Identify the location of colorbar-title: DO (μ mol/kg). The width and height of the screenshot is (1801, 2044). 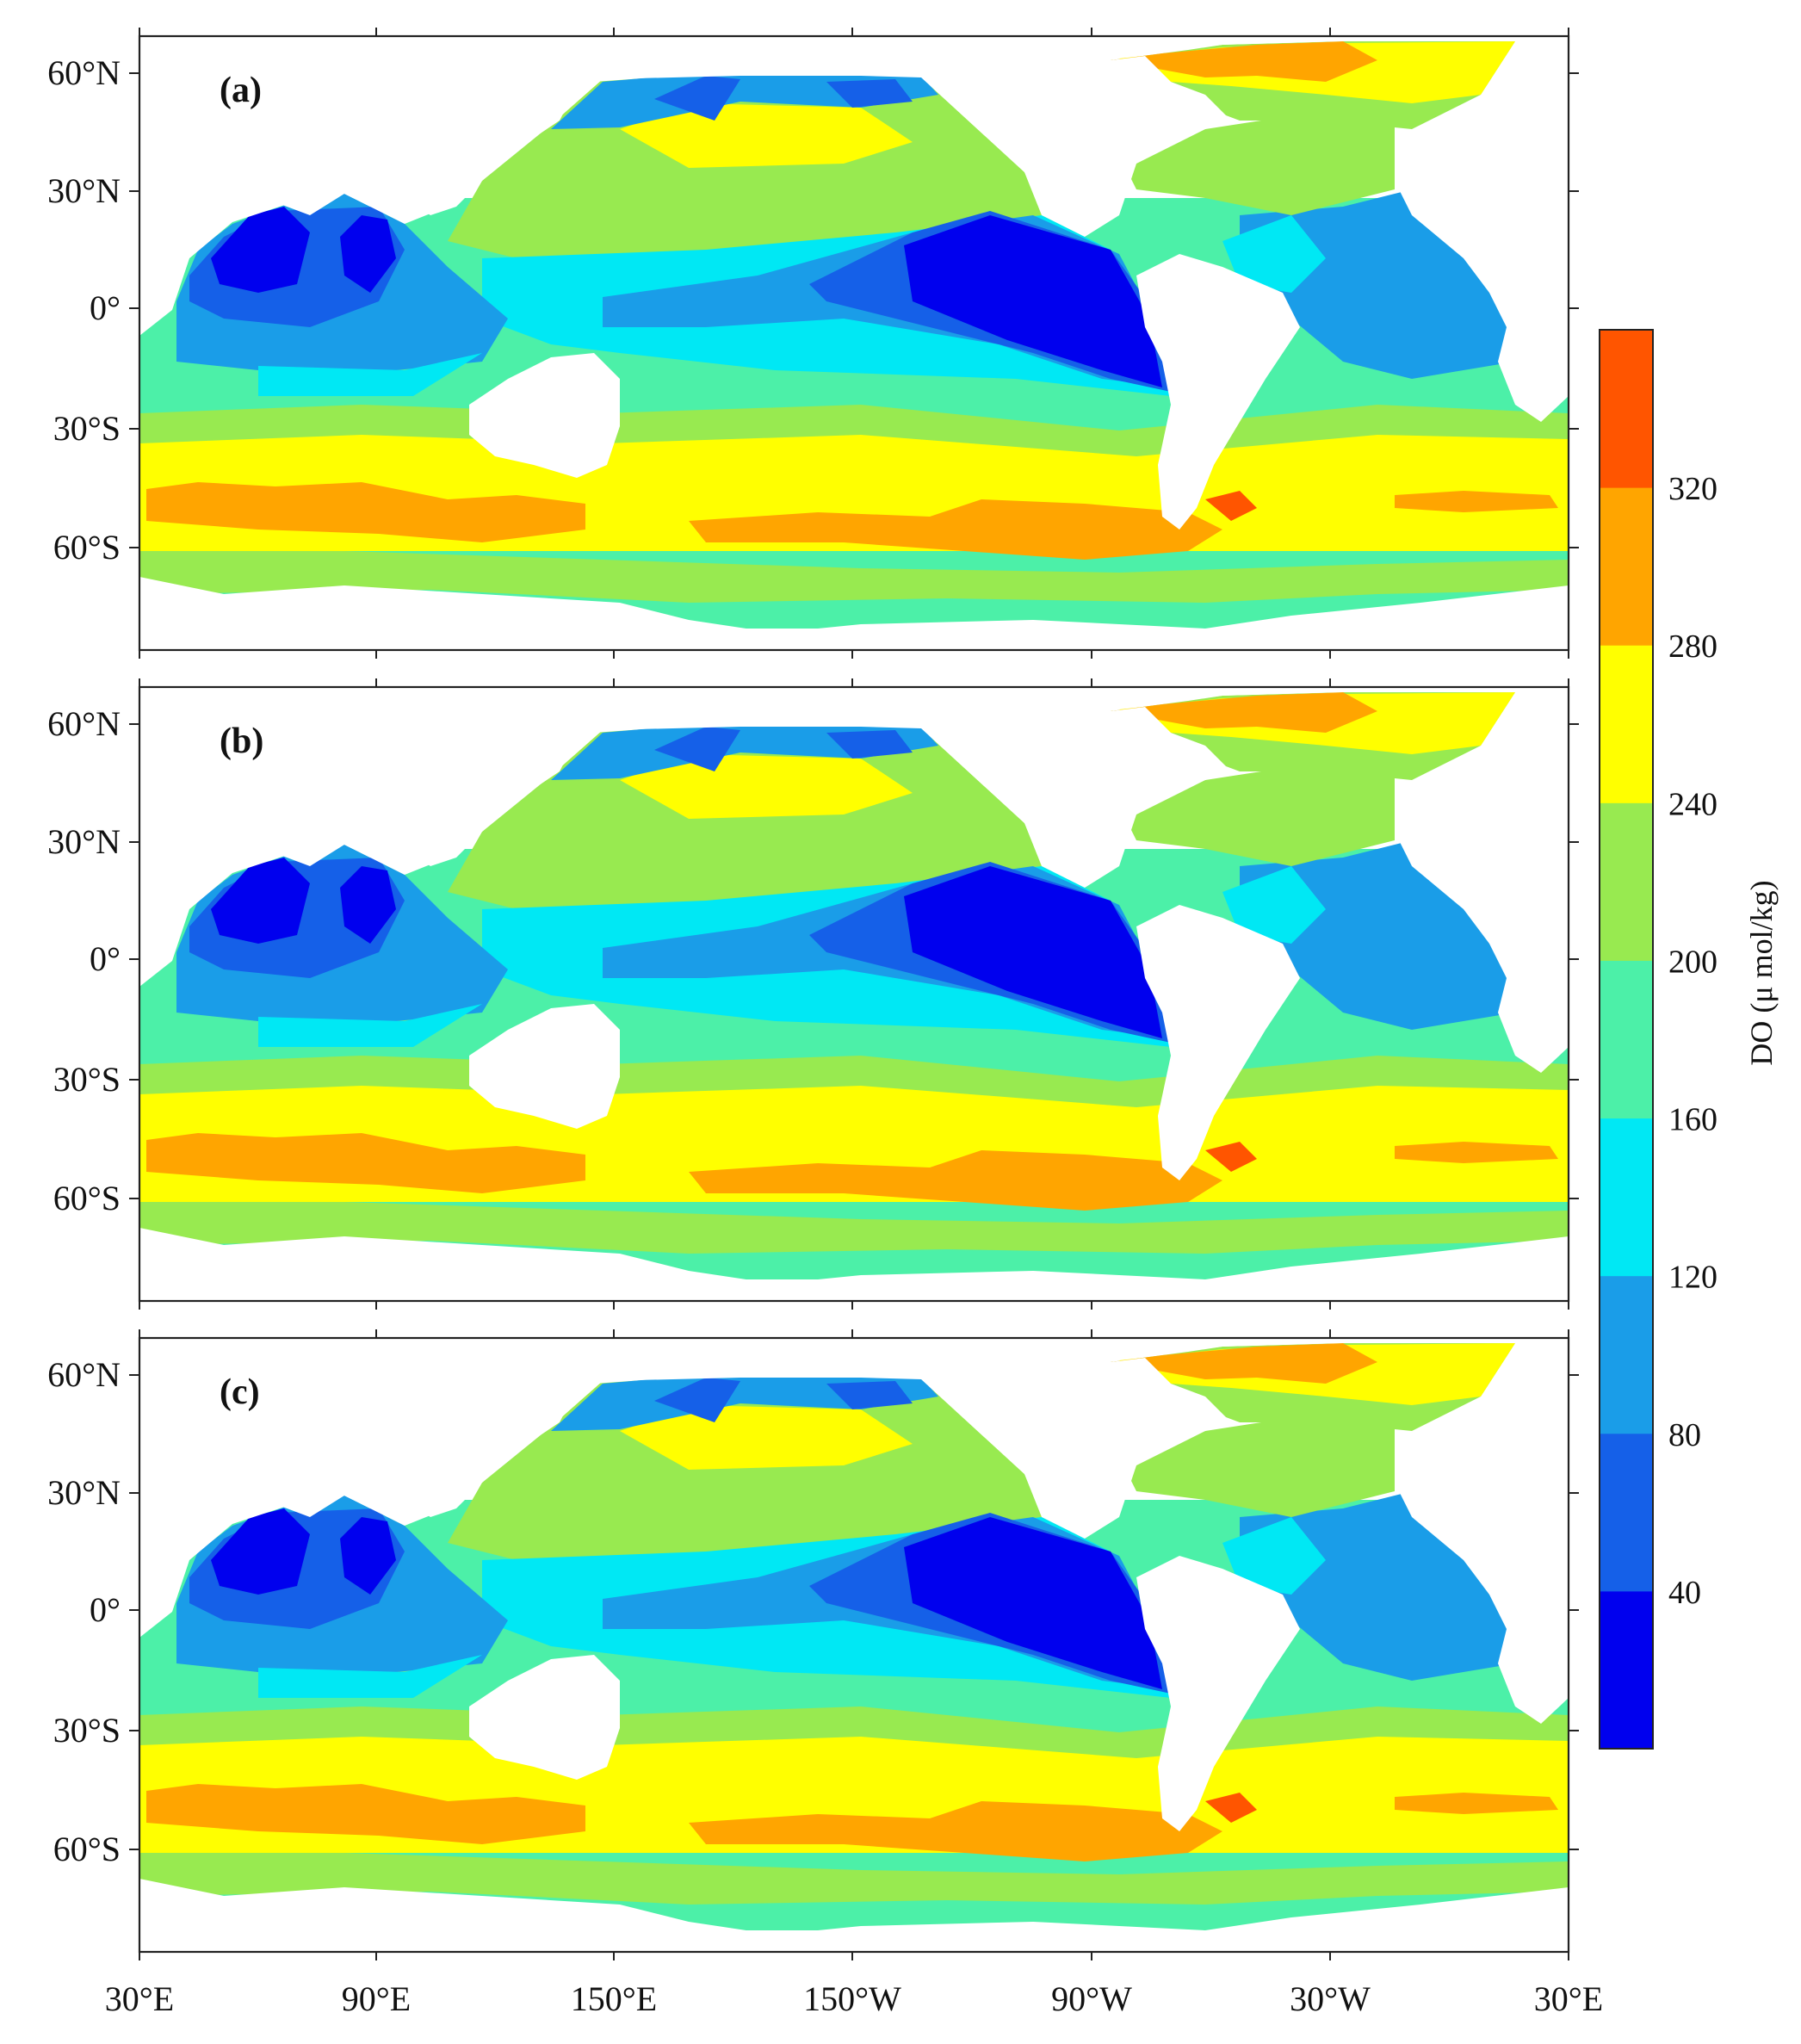
(1761, 972).